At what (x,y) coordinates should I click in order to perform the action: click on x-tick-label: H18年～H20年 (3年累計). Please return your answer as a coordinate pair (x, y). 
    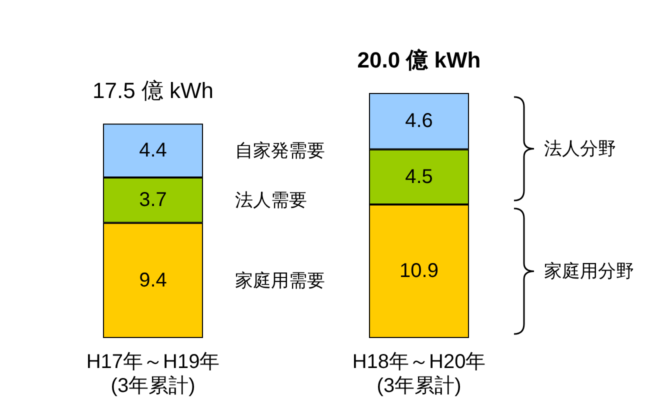
    Looking at the image, I should click on (419, 374).